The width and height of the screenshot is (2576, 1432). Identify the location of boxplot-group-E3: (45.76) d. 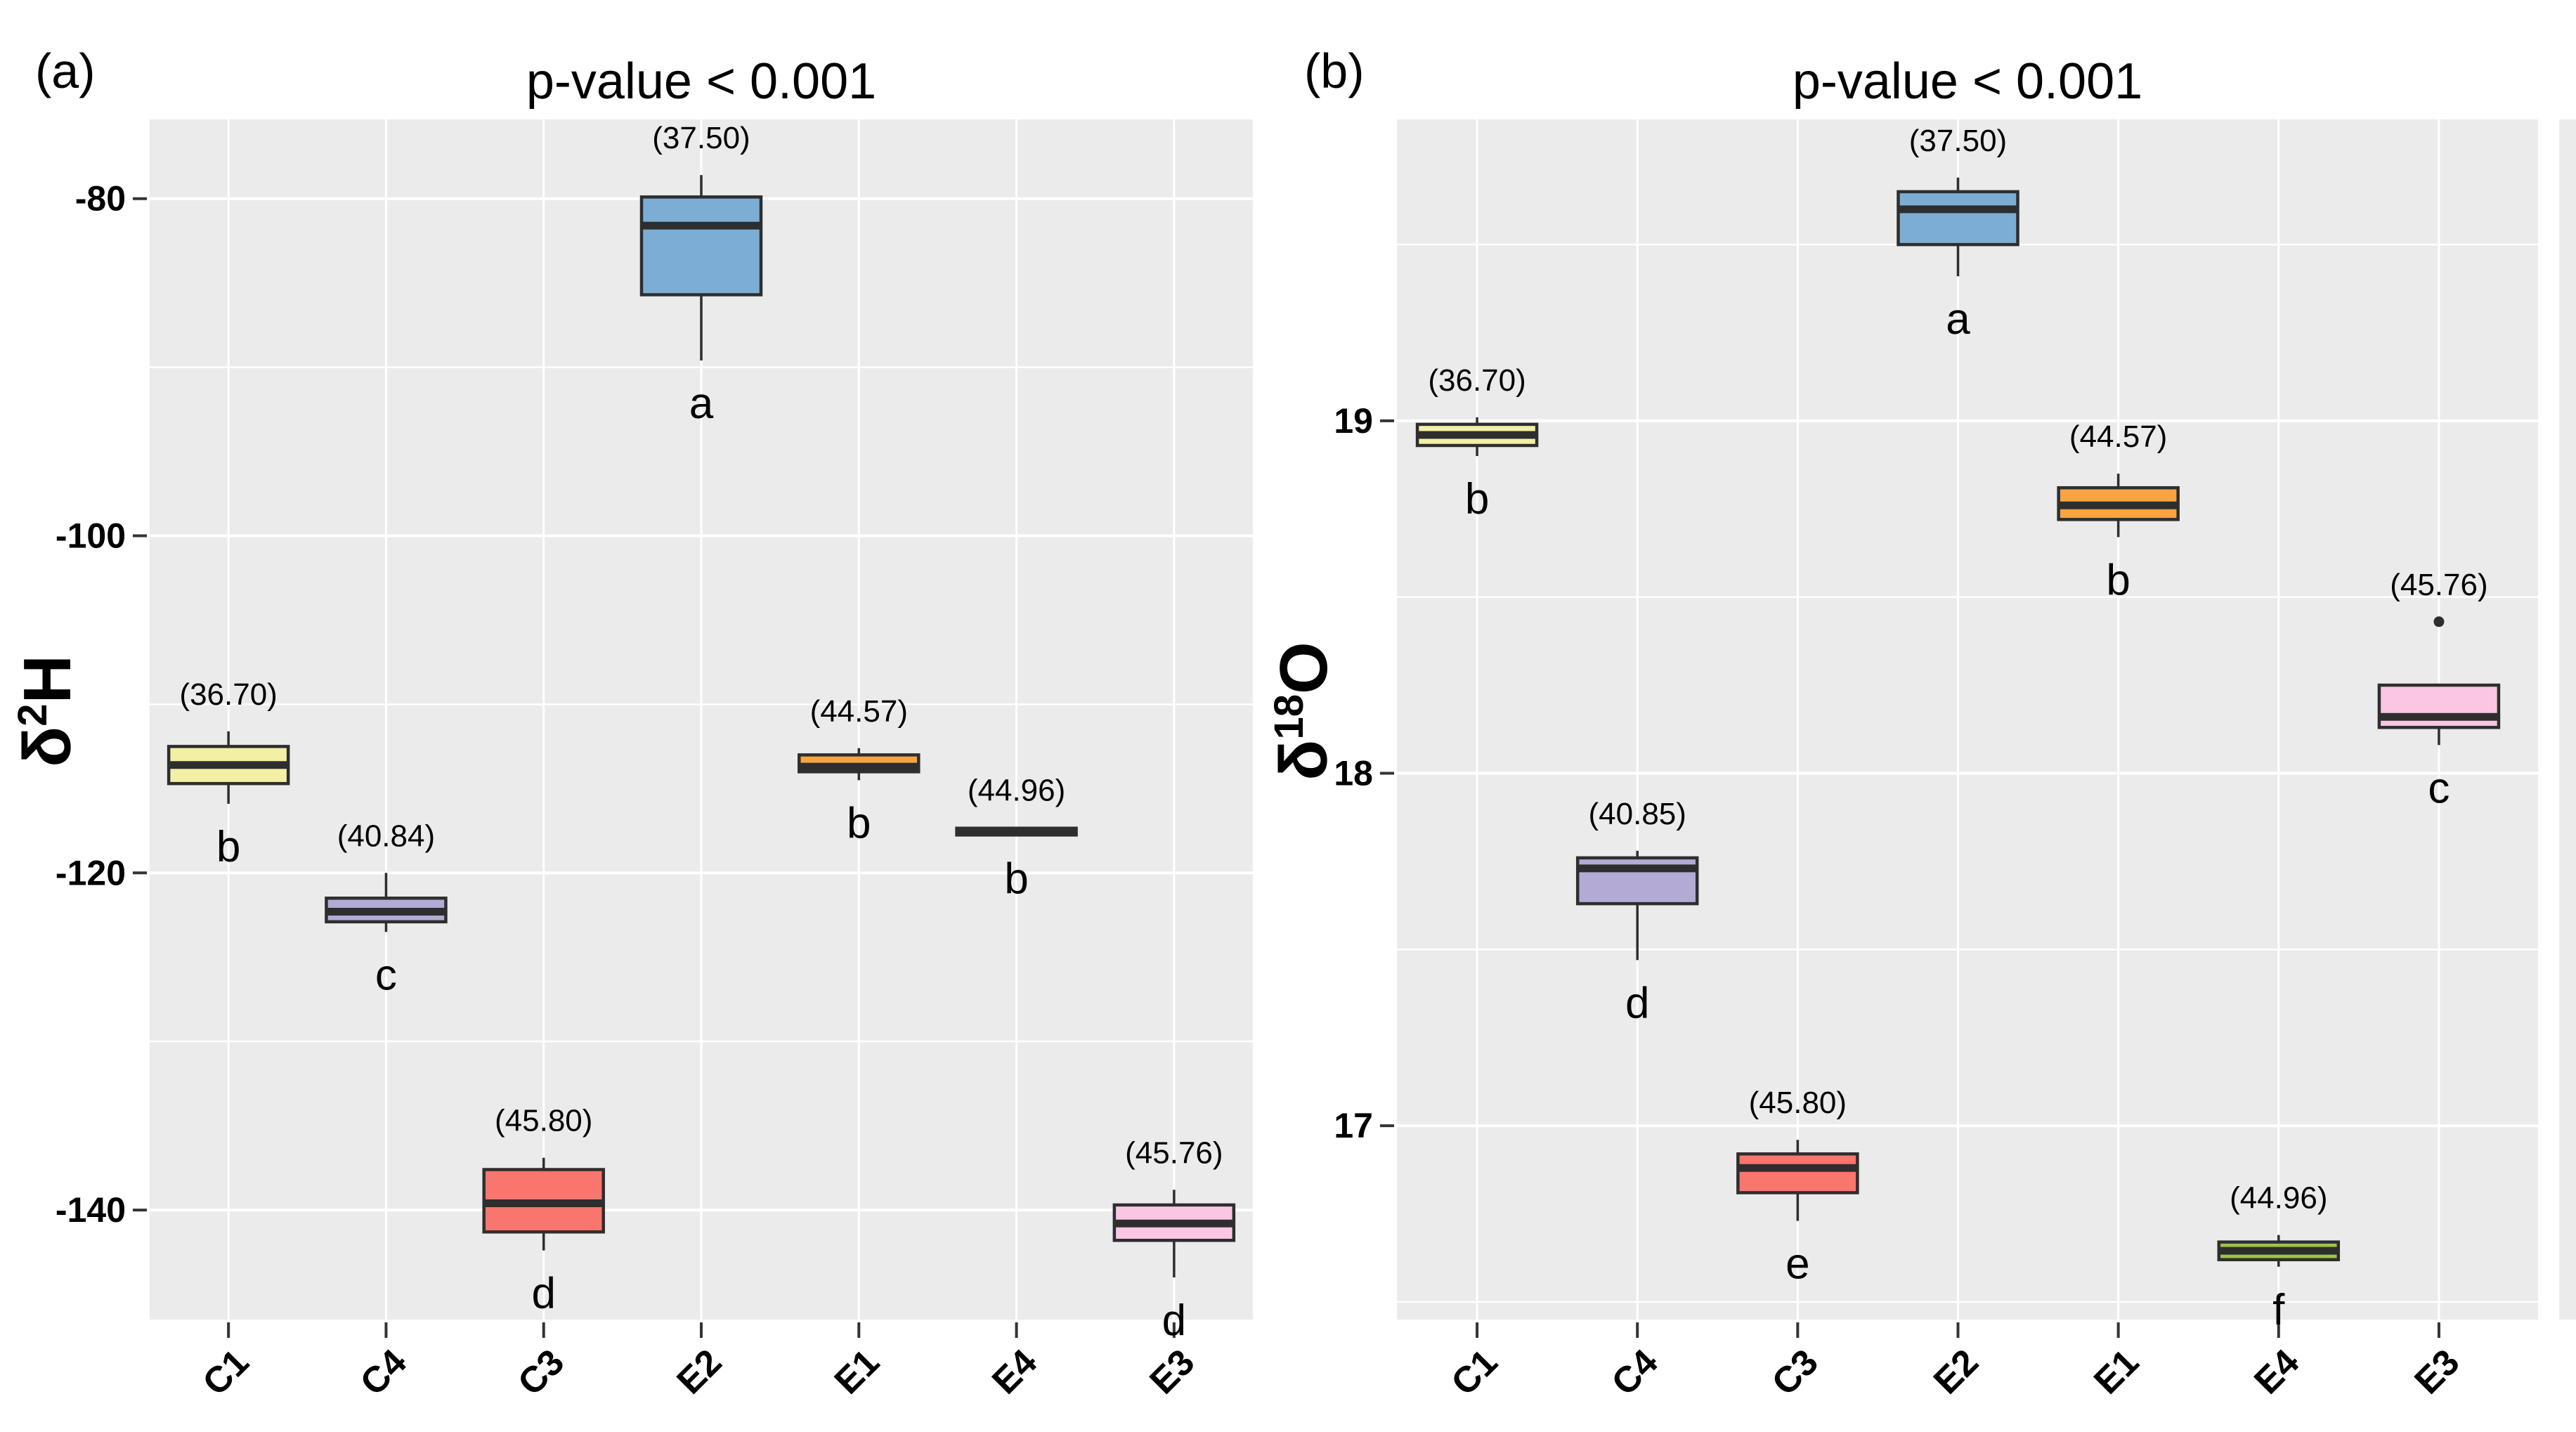
(1174, 1240).